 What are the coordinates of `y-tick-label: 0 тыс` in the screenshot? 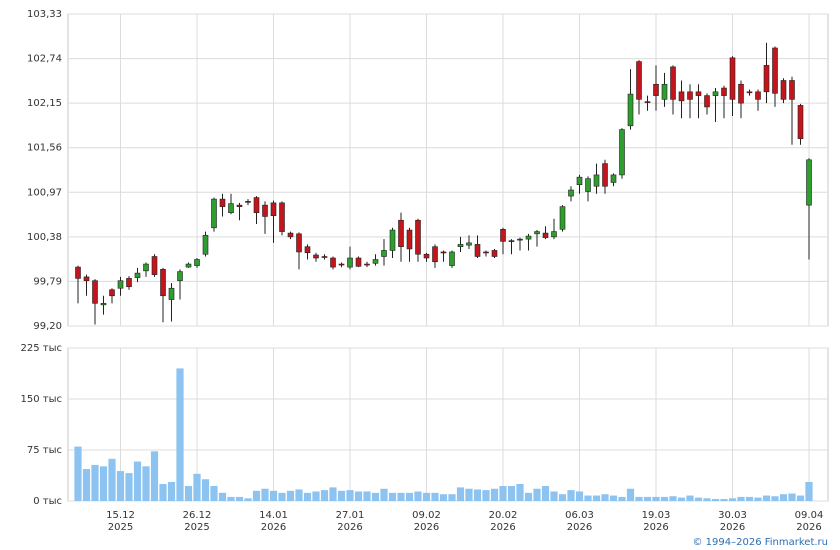 It's located at (47, 501).